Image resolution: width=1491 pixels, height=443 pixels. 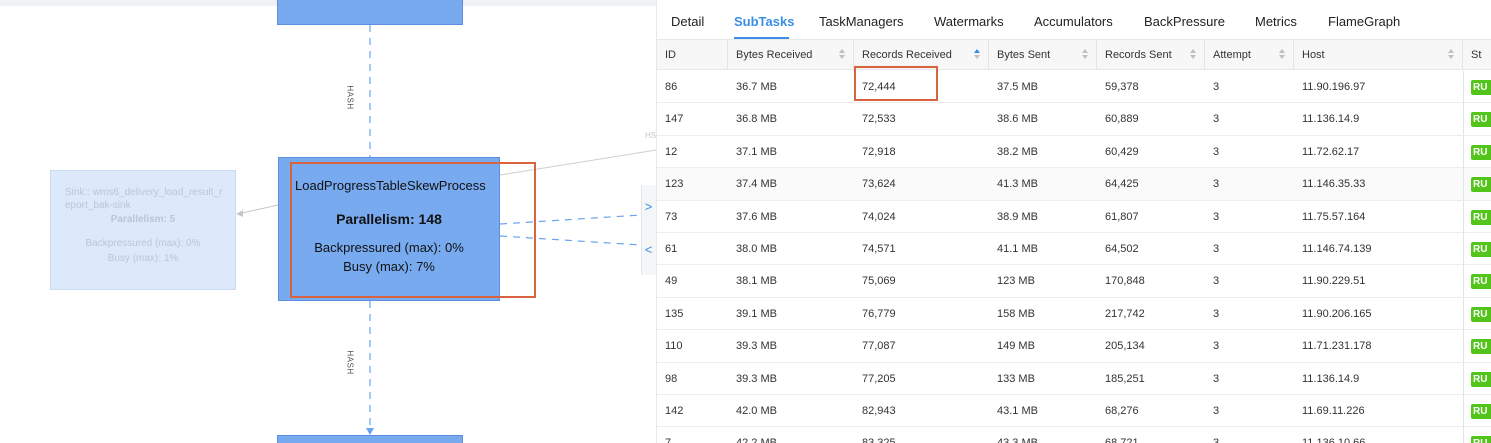 I want to click on sink-node-busy: Busy (max): 1%, so click(x=143, y=258).